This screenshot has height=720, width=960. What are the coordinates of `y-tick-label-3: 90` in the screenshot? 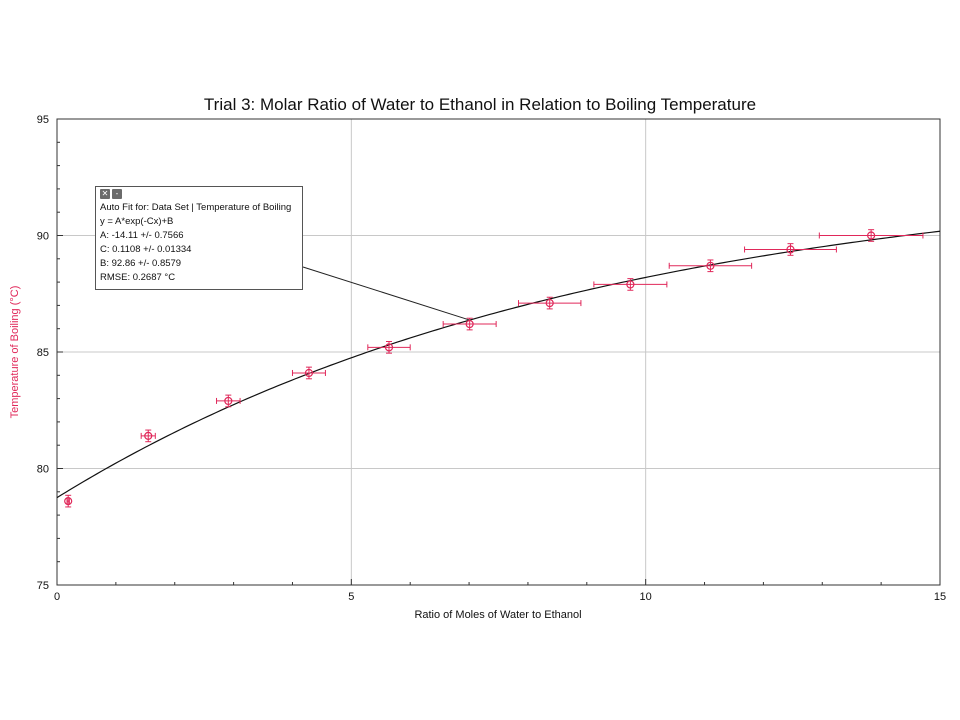 It's located at (43, 237).